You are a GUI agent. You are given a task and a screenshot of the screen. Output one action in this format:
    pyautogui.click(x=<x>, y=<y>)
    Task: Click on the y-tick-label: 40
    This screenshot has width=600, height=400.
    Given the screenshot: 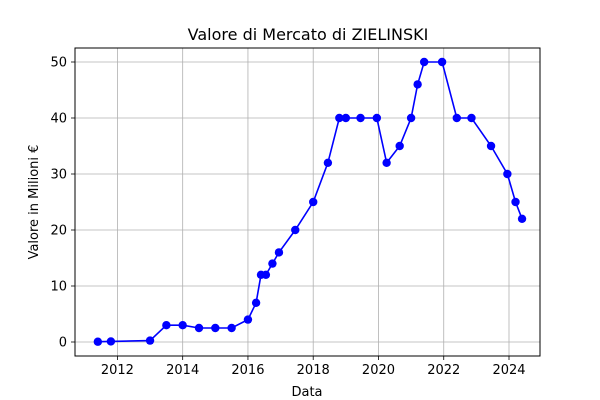 What is the action you would take?
    pyautogui.click(x=58, y=119)
    